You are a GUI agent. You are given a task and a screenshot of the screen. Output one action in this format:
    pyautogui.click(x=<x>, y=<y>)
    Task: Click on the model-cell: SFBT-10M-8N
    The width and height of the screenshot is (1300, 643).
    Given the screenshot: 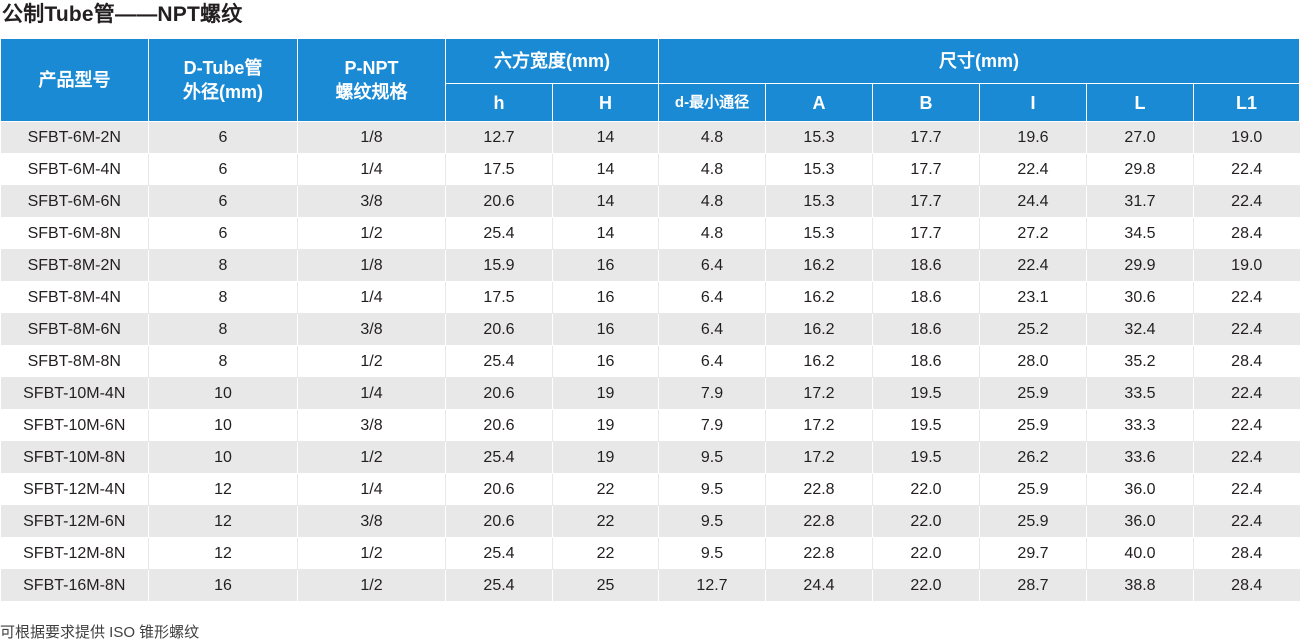 What is the action you would take?
    pyautogui.click(x=74, y=457)
    